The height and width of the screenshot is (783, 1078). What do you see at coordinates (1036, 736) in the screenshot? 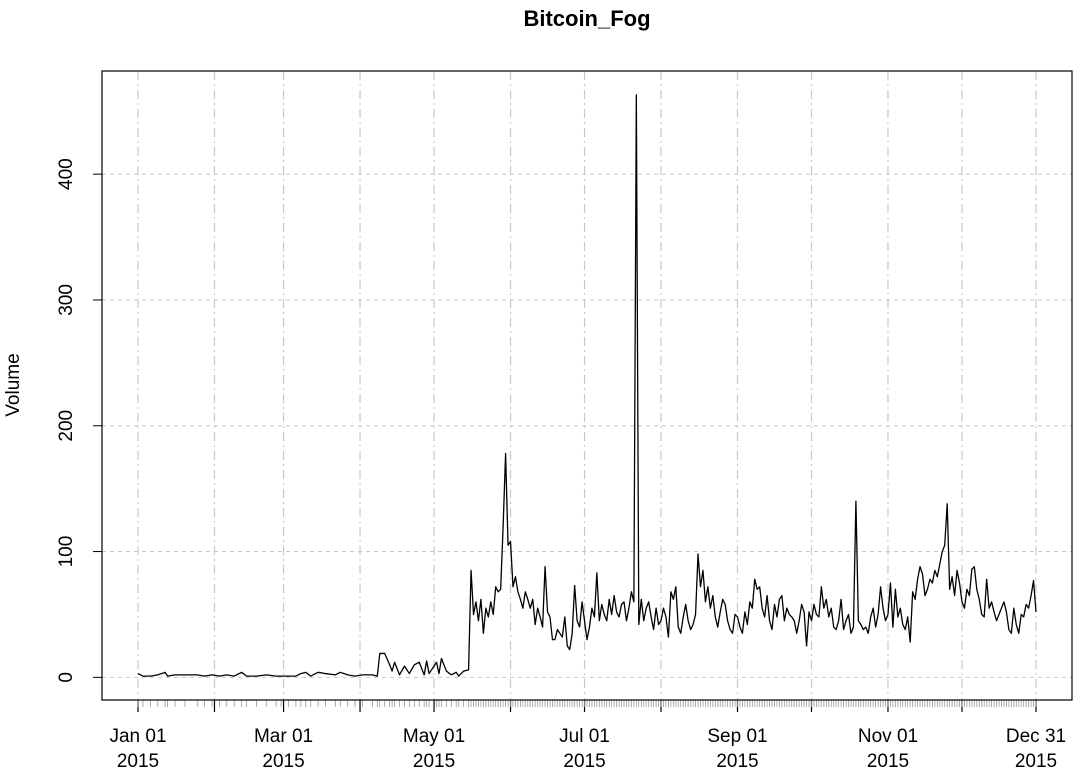
I see `x-tick-label-line: Dec 31` at bounding box center [1036, 736].